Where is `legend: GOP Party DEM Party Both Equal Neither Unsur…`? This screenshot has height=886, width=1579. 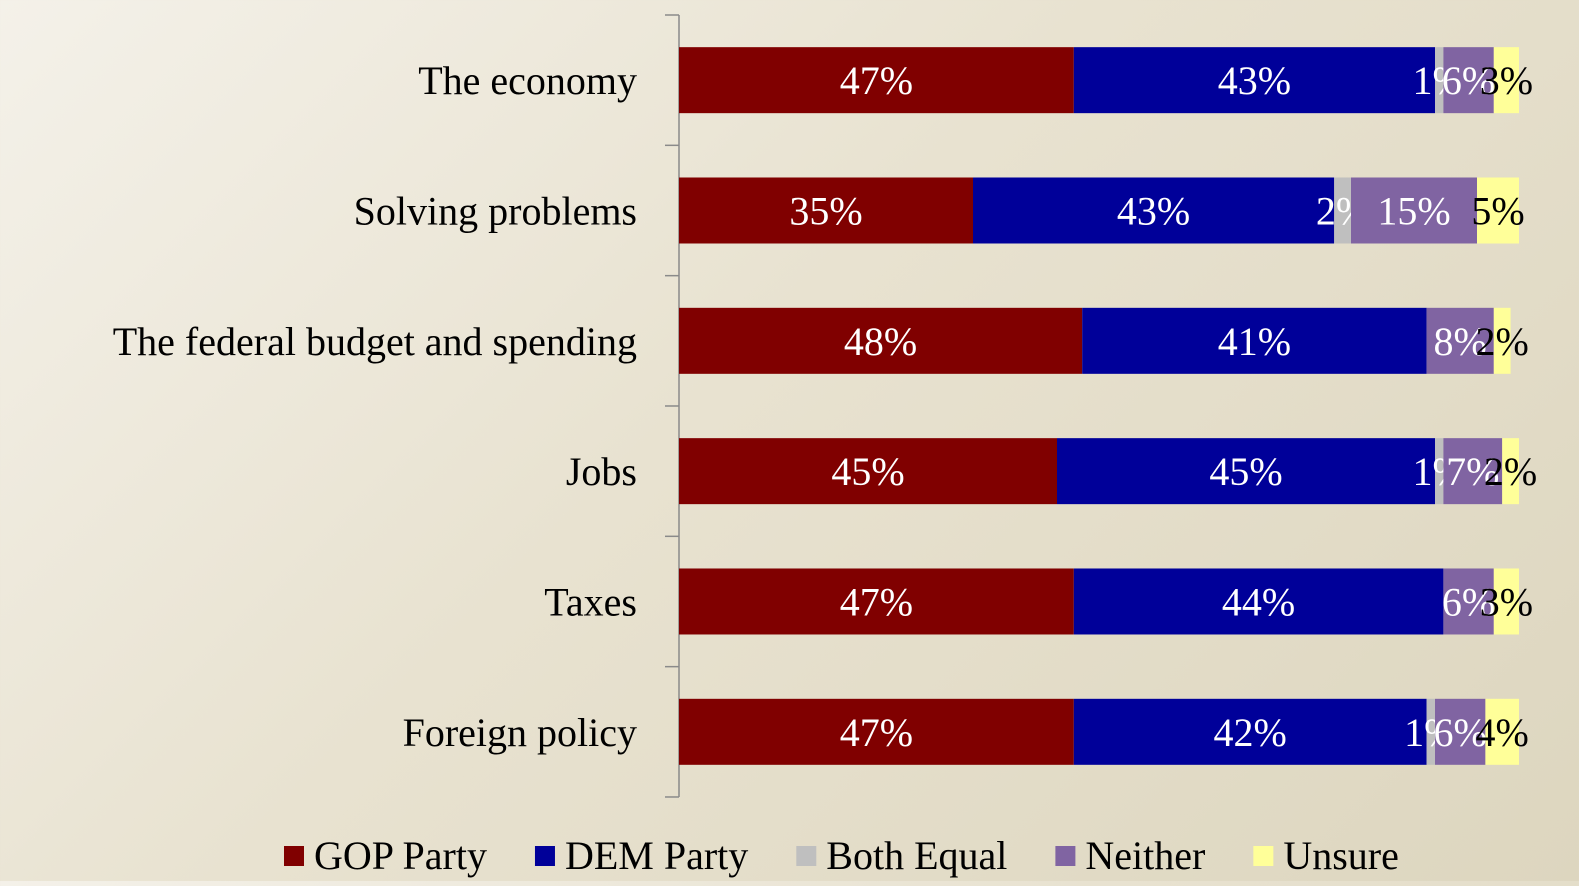 legend: GOP Party DEM Party Both Equal Neither Unsur… is located at coordinates (841, 855).